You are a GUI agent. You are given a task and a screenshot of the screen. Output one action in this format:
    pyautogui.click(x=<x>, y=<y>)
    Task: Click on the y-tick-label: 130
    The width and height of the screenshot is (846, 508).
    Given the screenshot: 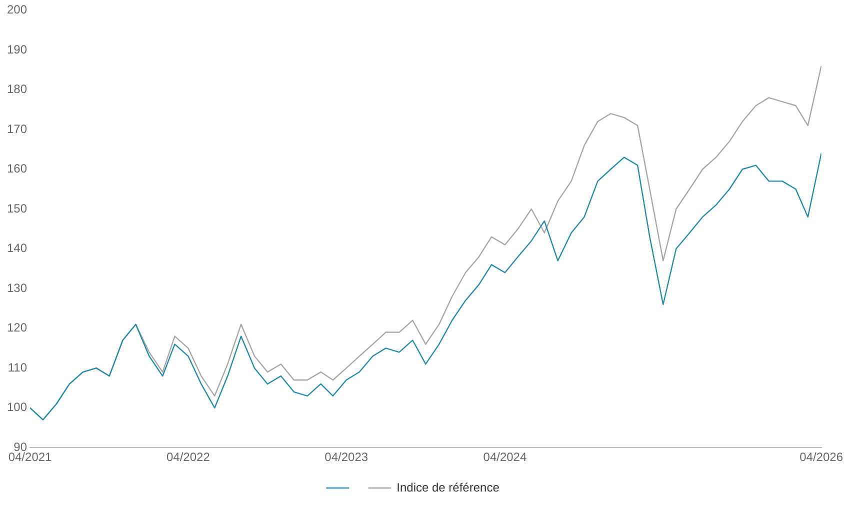 What is the action you would take?
    pyautogui.click(x=17, y=287)
    